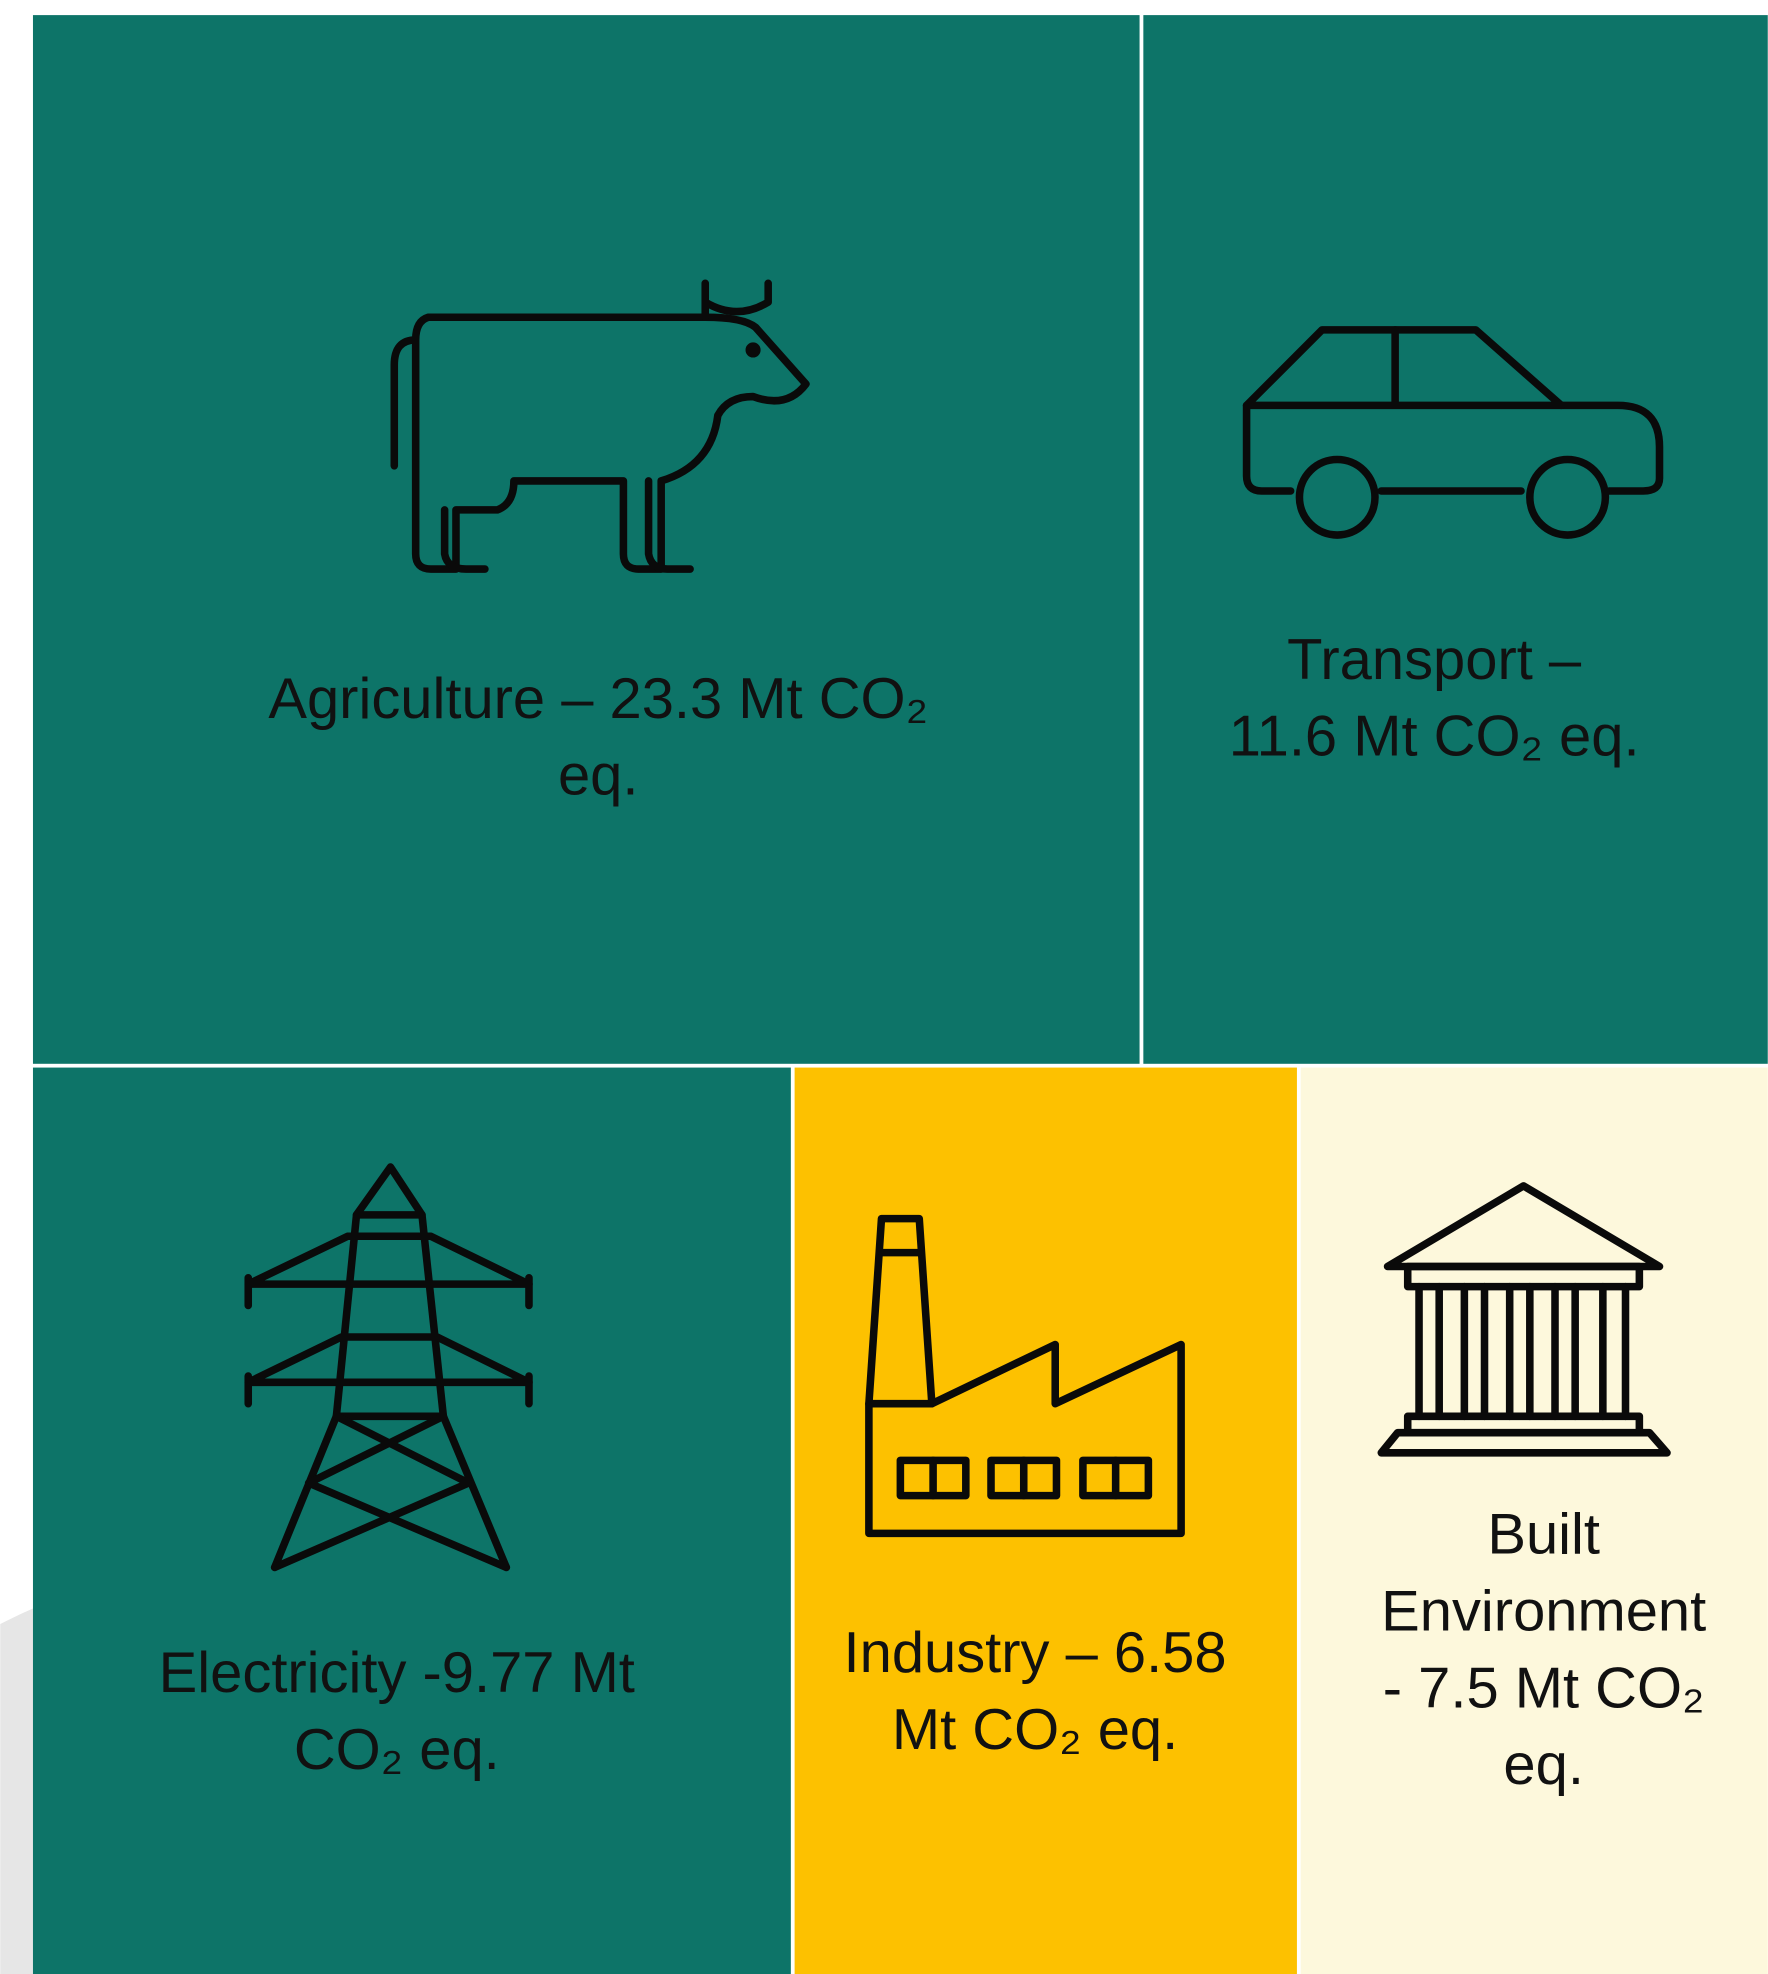 The width and height of the screenshot is (1768, 1974). What do you see at coordinates (1453, 432) in the screenshot?
I see `car-icon` at bounding box center [1453, 432].